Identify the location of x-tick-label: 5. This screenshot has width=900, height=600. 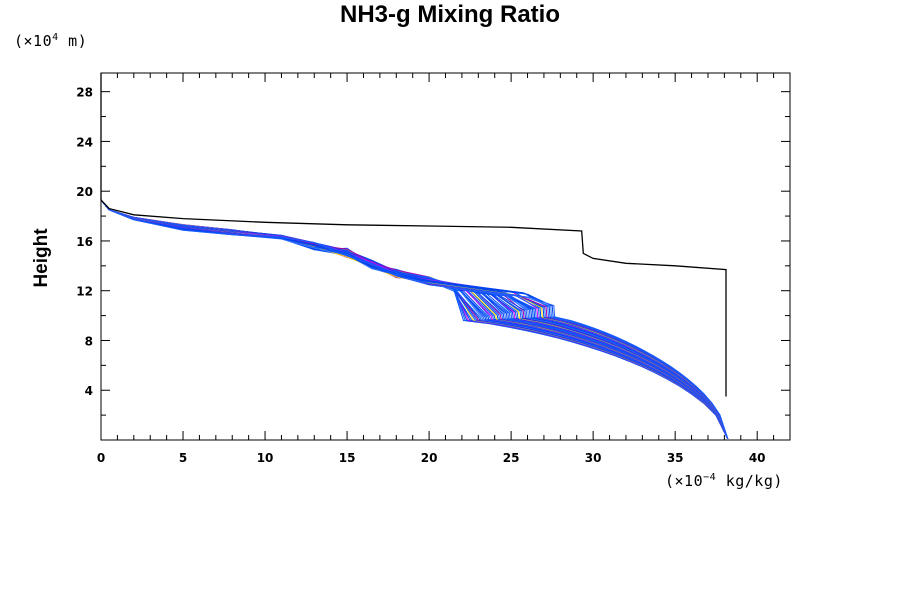
(183, 458).